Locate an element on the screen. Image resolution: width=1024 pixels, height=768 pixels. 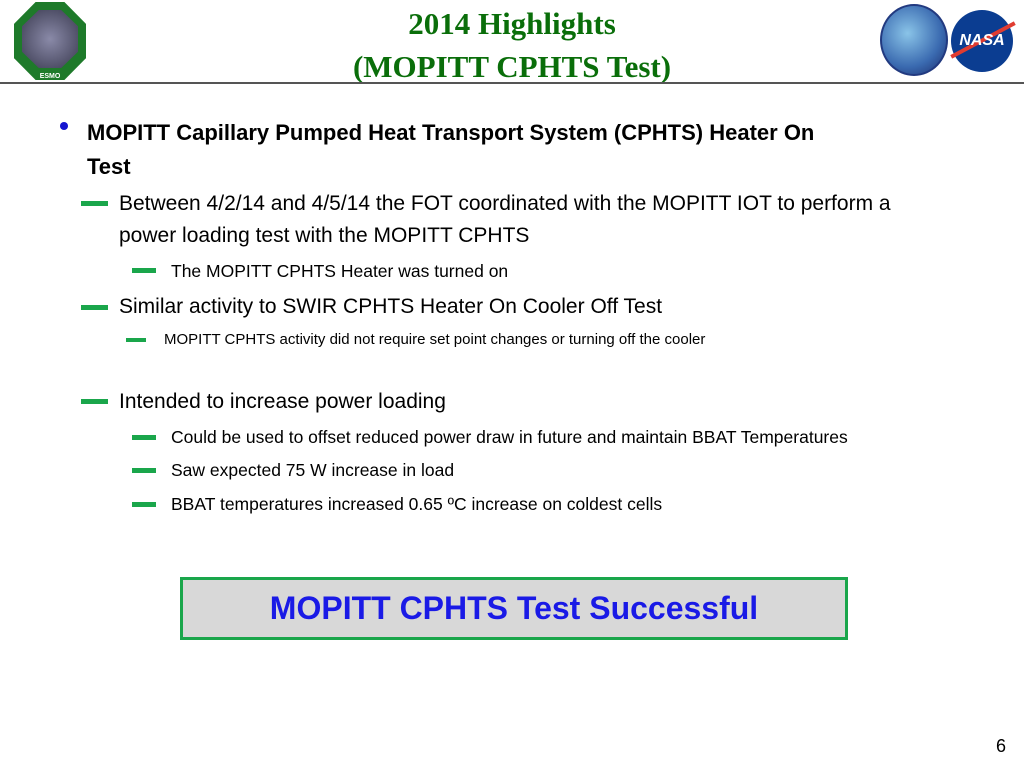
nasa-logo: NASA is located at coordinates (982, 41).